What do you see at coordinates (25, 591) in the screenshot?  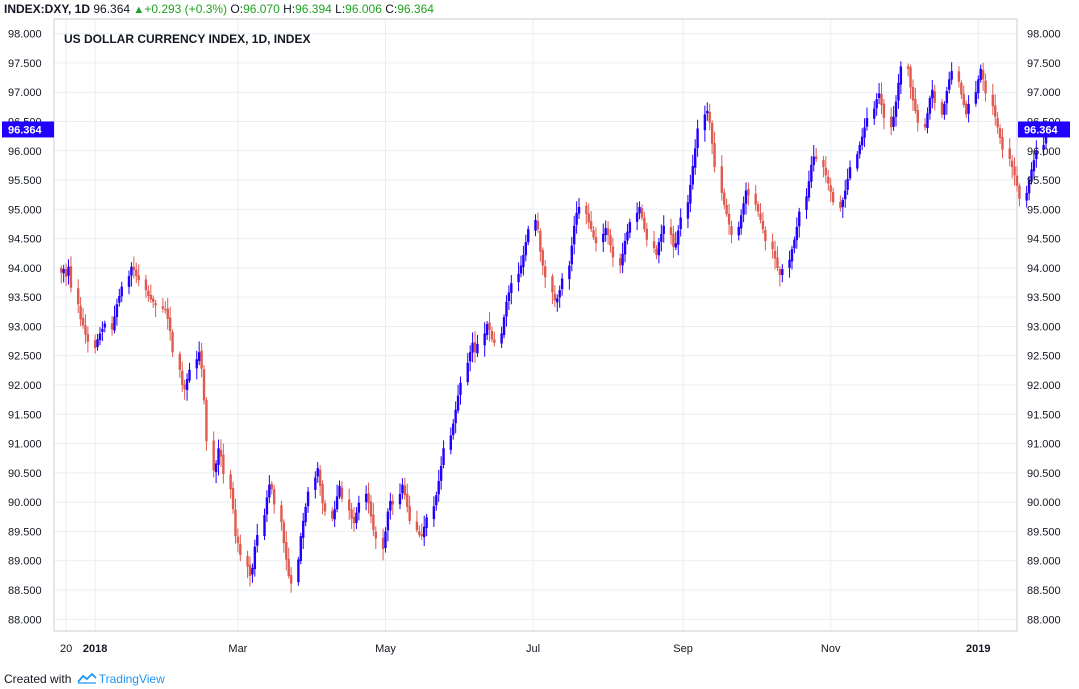 I see `y-tick-label-left: 88.500` at bounding box center [25, 591].